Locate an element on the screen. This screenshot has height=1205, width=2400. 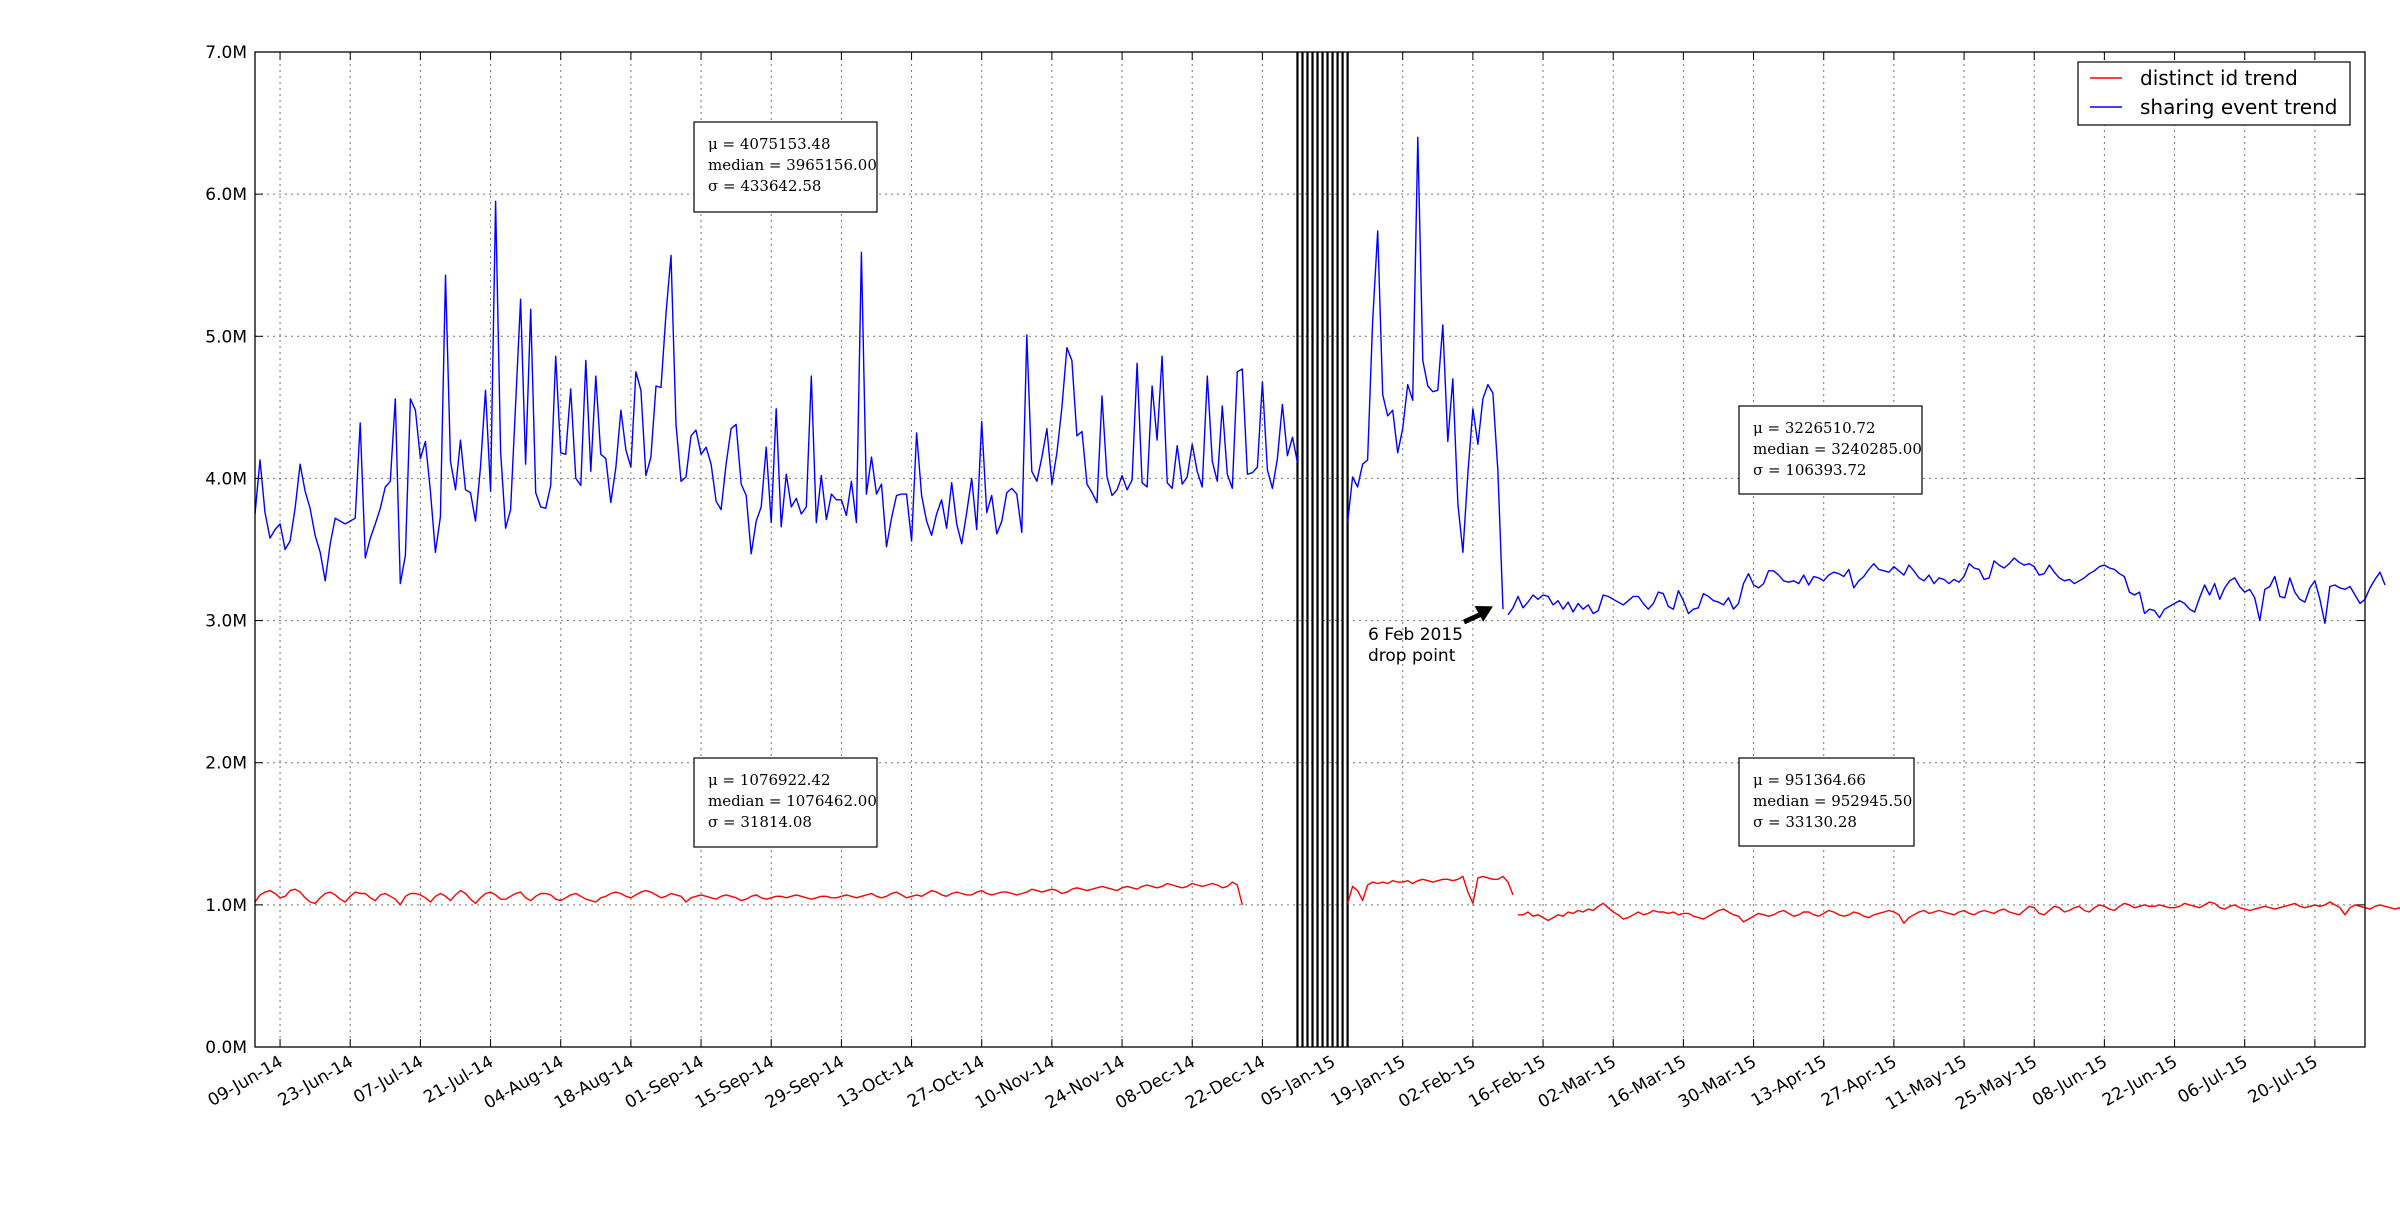
legend-label: distinct id trend is located at coordinates (2219, 78).